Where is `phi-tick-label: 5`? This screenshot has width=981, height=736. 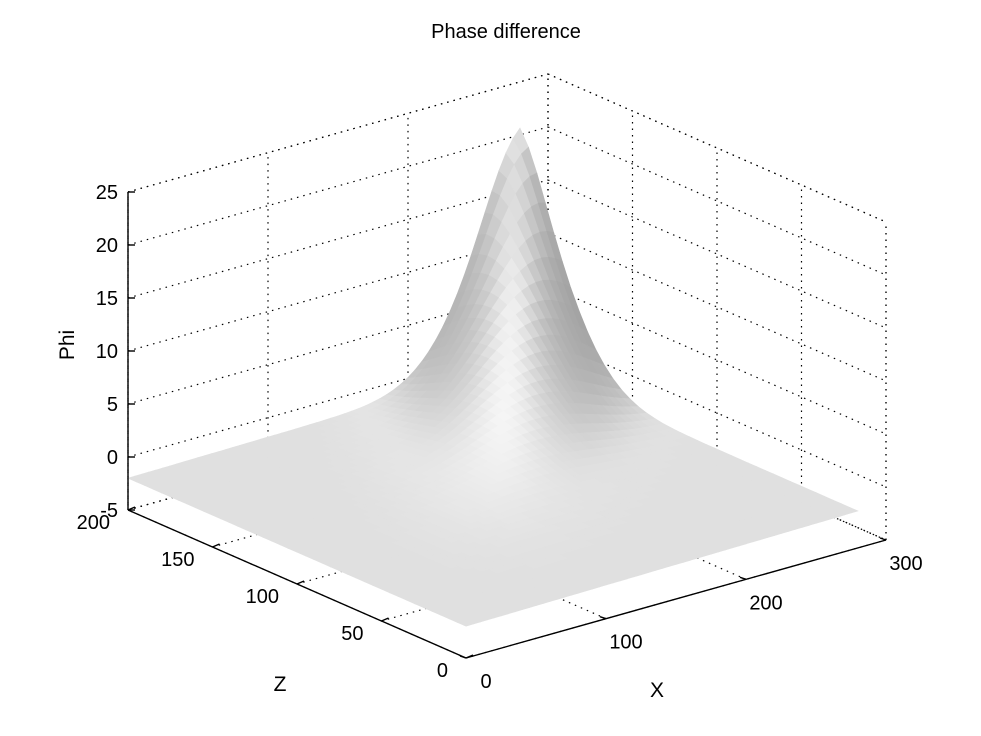
phi-tick-label: 5 is located at coordinates (112, 405).